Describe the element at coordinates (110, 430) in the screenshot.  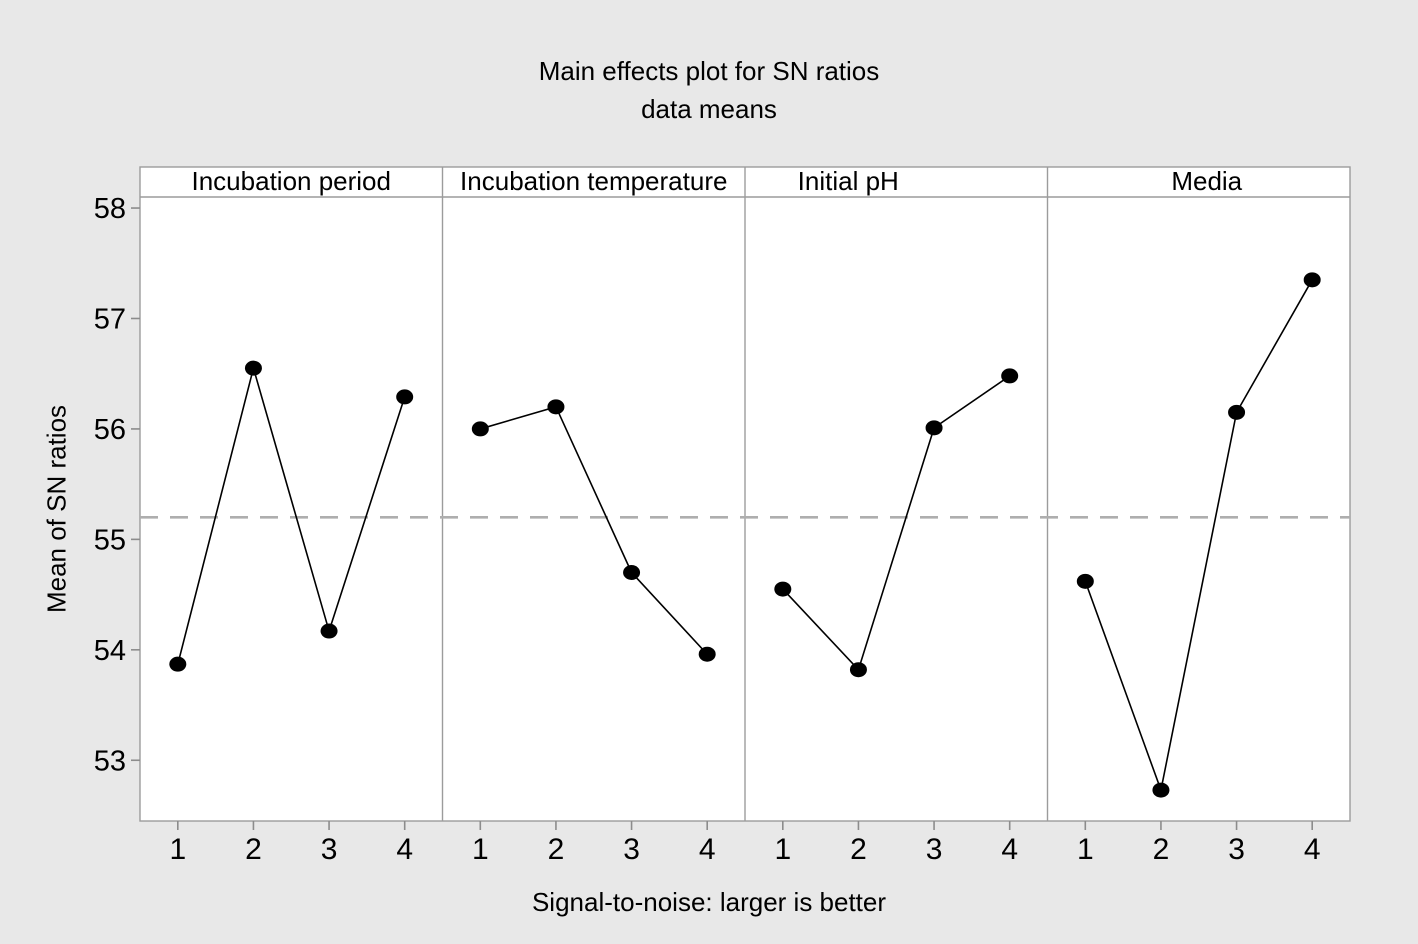
I see `y-tick-label: 56` at that location.